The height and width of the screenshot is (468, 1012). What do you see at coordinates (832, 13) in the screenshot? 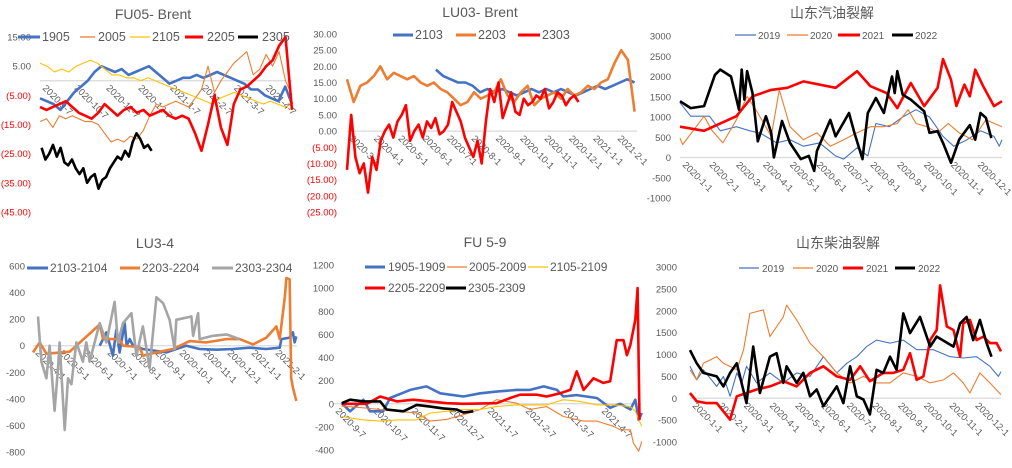
I see `chart-title: 山东汽油裂解` at bounding box center [832, 13].